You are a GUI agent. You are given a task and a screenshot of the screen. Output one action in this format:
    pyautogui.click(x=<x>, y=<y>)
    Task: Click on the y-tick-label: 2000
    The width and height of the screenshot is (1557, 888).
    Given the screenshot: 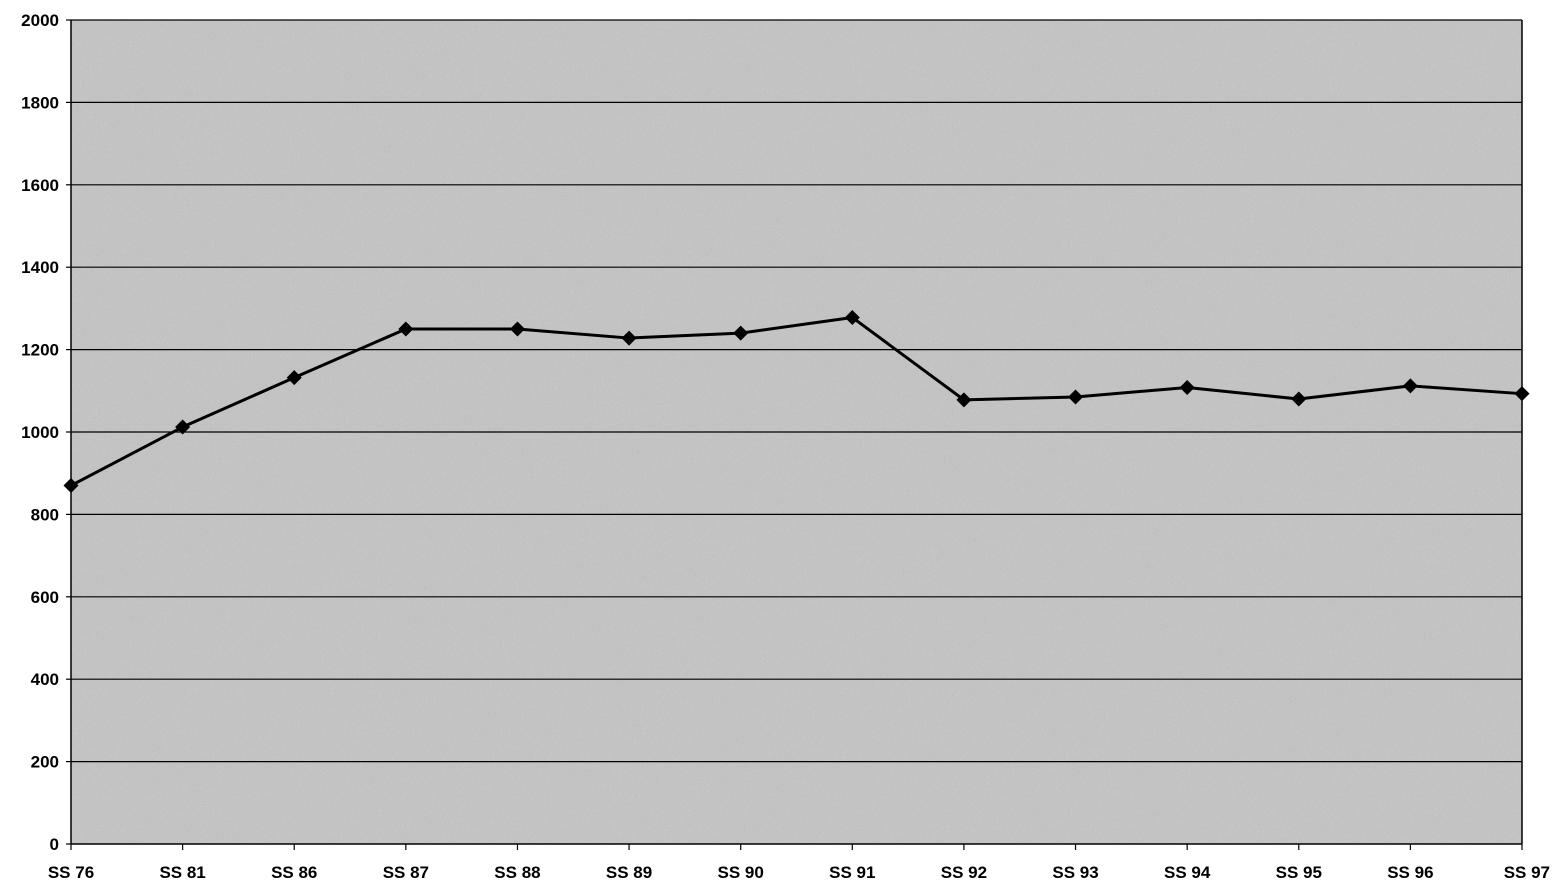 What is the action you would take?
    pyautogui.click(x=40, y=20)
    